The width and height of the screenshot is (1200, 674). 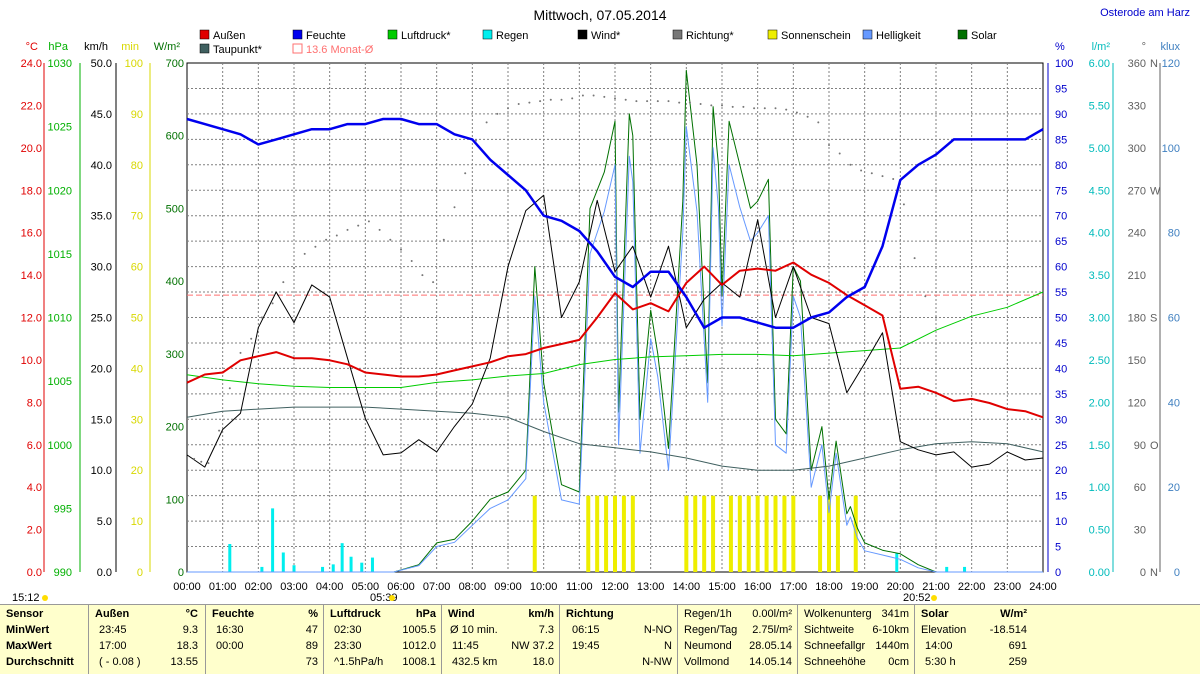 What do you see at coordinates (230, 630) in the screenshot?
I see `feuchte-min-time: 16:30` at bounding box center [230, 630].